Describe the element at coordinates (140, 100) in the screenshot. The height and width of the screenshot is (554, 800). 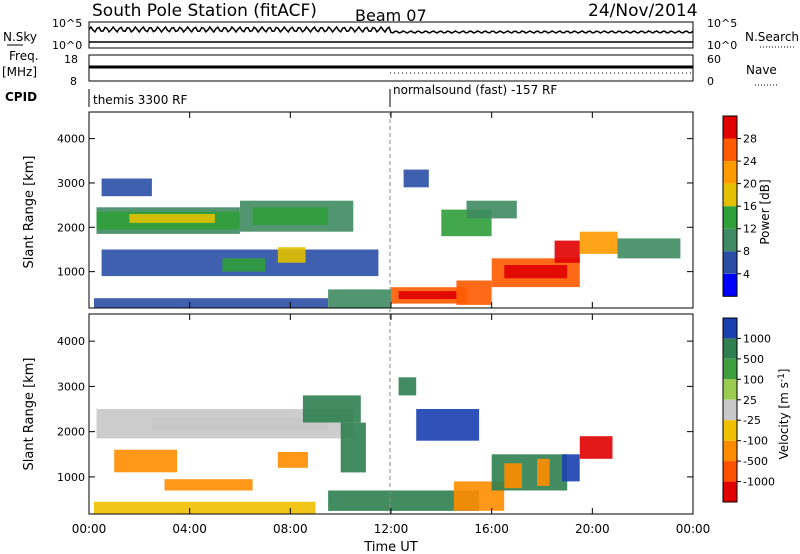
I see `cpid-mode-1: themis 3300 RF` at that location.